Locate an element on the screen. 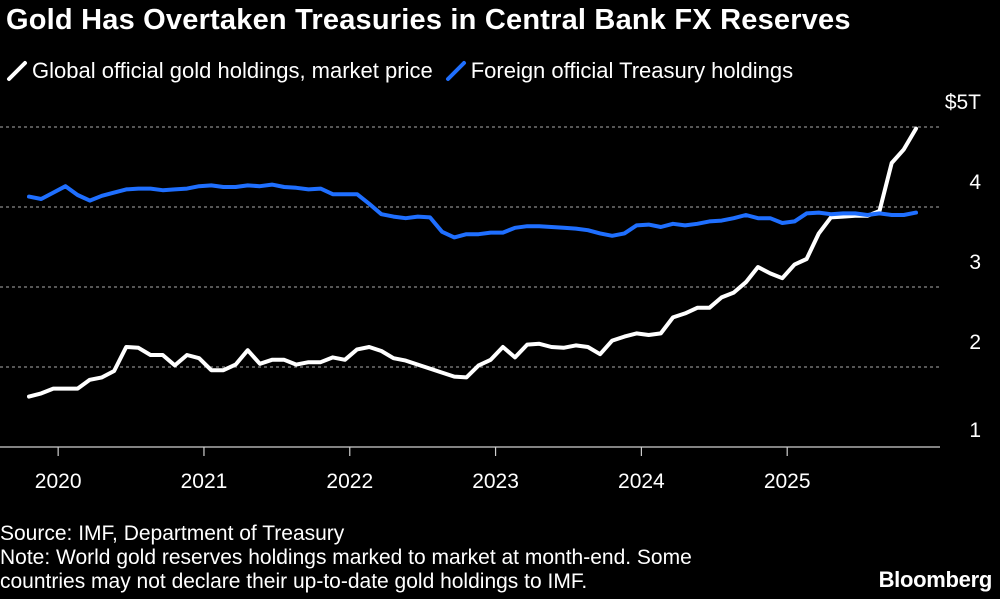  bloomberg-logo: Bloomberg is located at coordinates (935, 579).